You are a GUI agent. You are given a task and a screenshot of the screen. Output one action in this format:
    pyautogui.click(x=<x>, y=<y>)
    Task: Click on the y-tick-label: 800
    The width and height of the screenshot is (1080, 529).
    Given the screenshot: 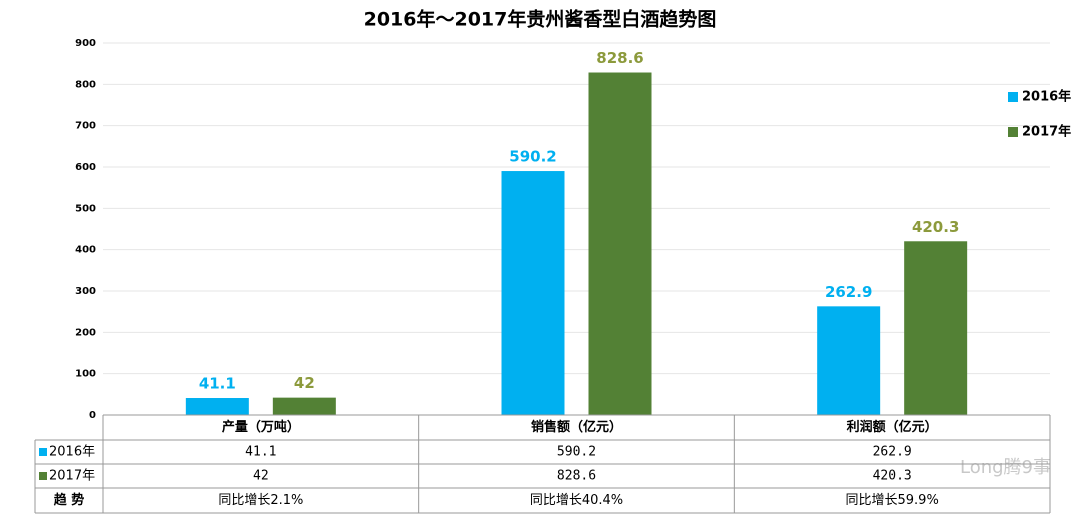 What is the action you would take?
    pyautogui.click(x=85, y=84)
    